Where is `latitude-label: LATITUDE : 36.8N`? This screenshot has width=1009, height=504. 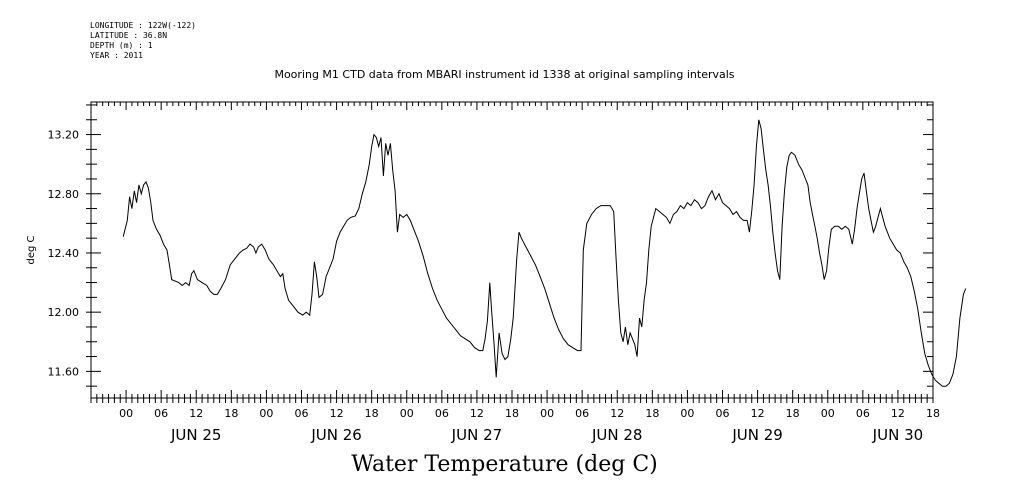
latitude-label: LATITUDE : 36.8N is located at coordinates (129, 35).